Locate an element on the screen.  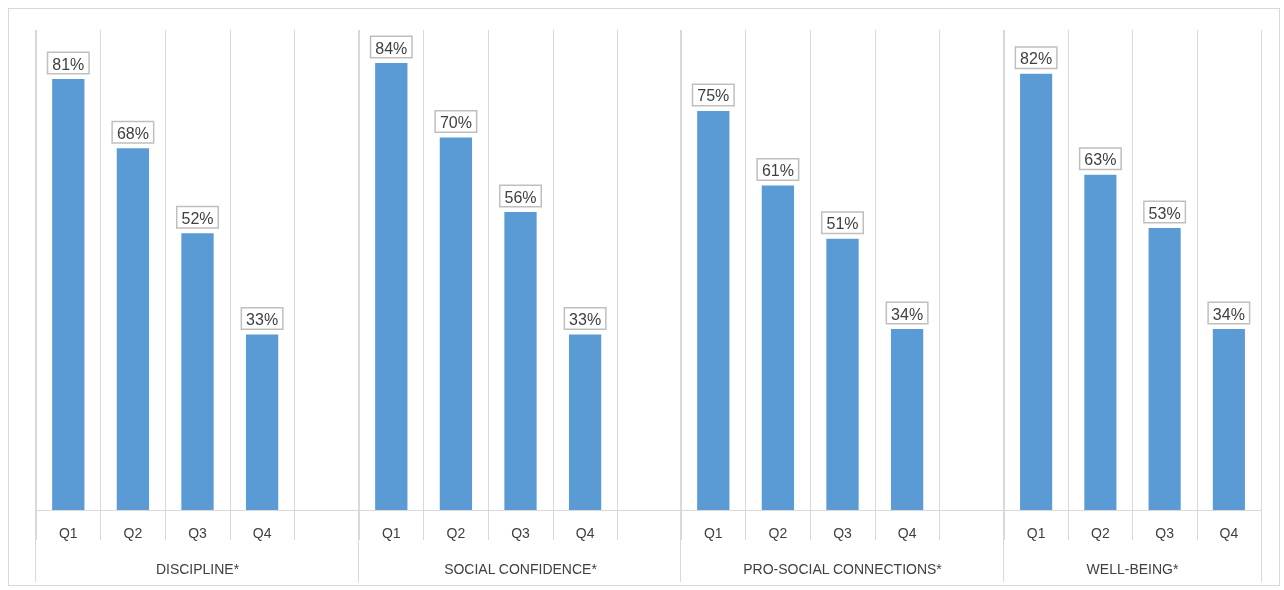
data-label: 70% is located at coordinates (455, 123).